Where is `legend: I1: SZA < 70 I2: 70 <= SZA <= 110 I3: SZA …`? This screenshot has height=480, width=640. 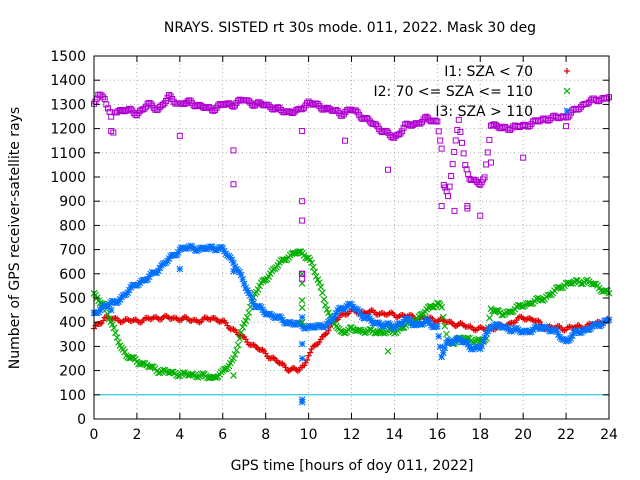 legend: I1: SZA < 70 I2: 70 <= SZA <= 110 I3: SZA … is located at coordinates (472, 92).